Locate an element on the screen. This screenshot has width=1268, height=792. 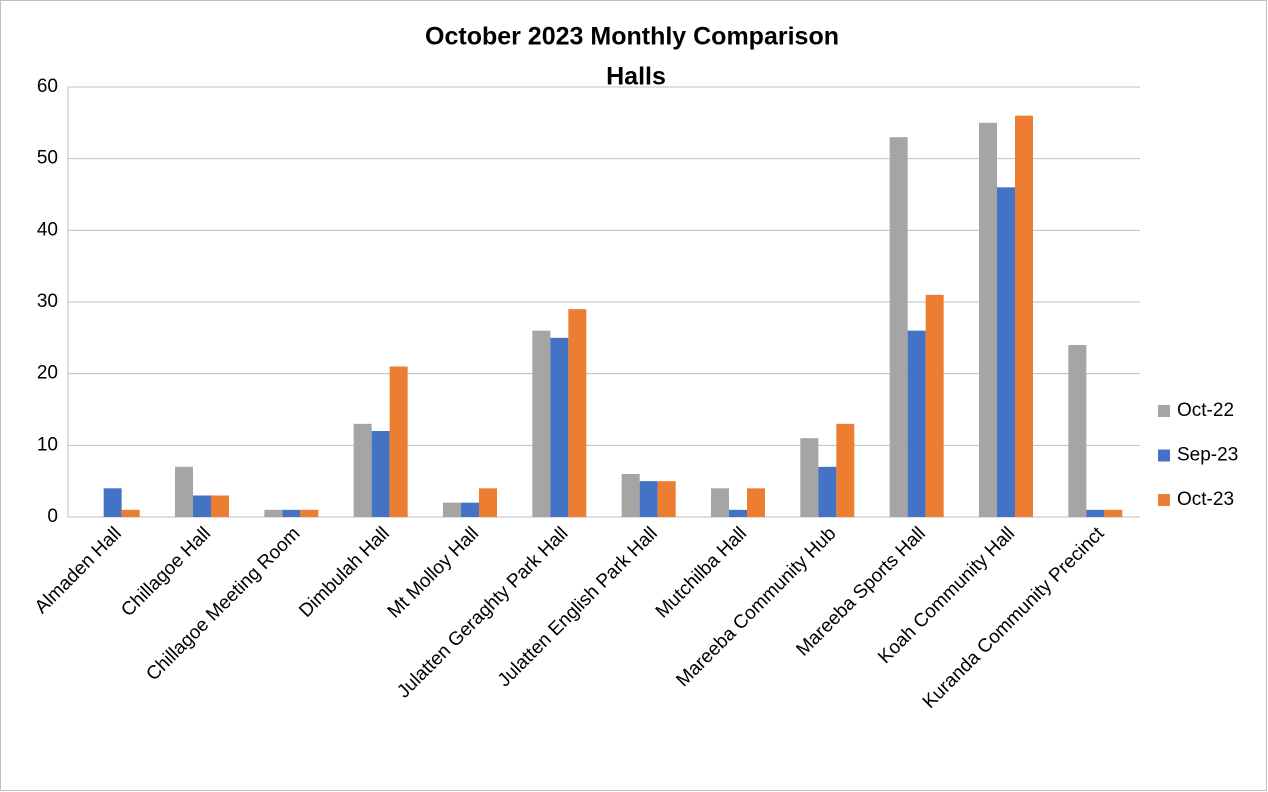
y-tick-label: 50 is located at coordinates (47, 158).